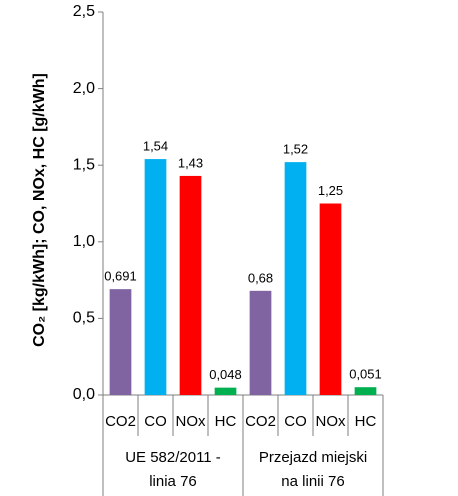 The width and height of the screenshot is (458, 496). What do you see at coordinates (173, 481) in the screenshot?
I see `group-label: linia 76` at bounding box center [173, 481].